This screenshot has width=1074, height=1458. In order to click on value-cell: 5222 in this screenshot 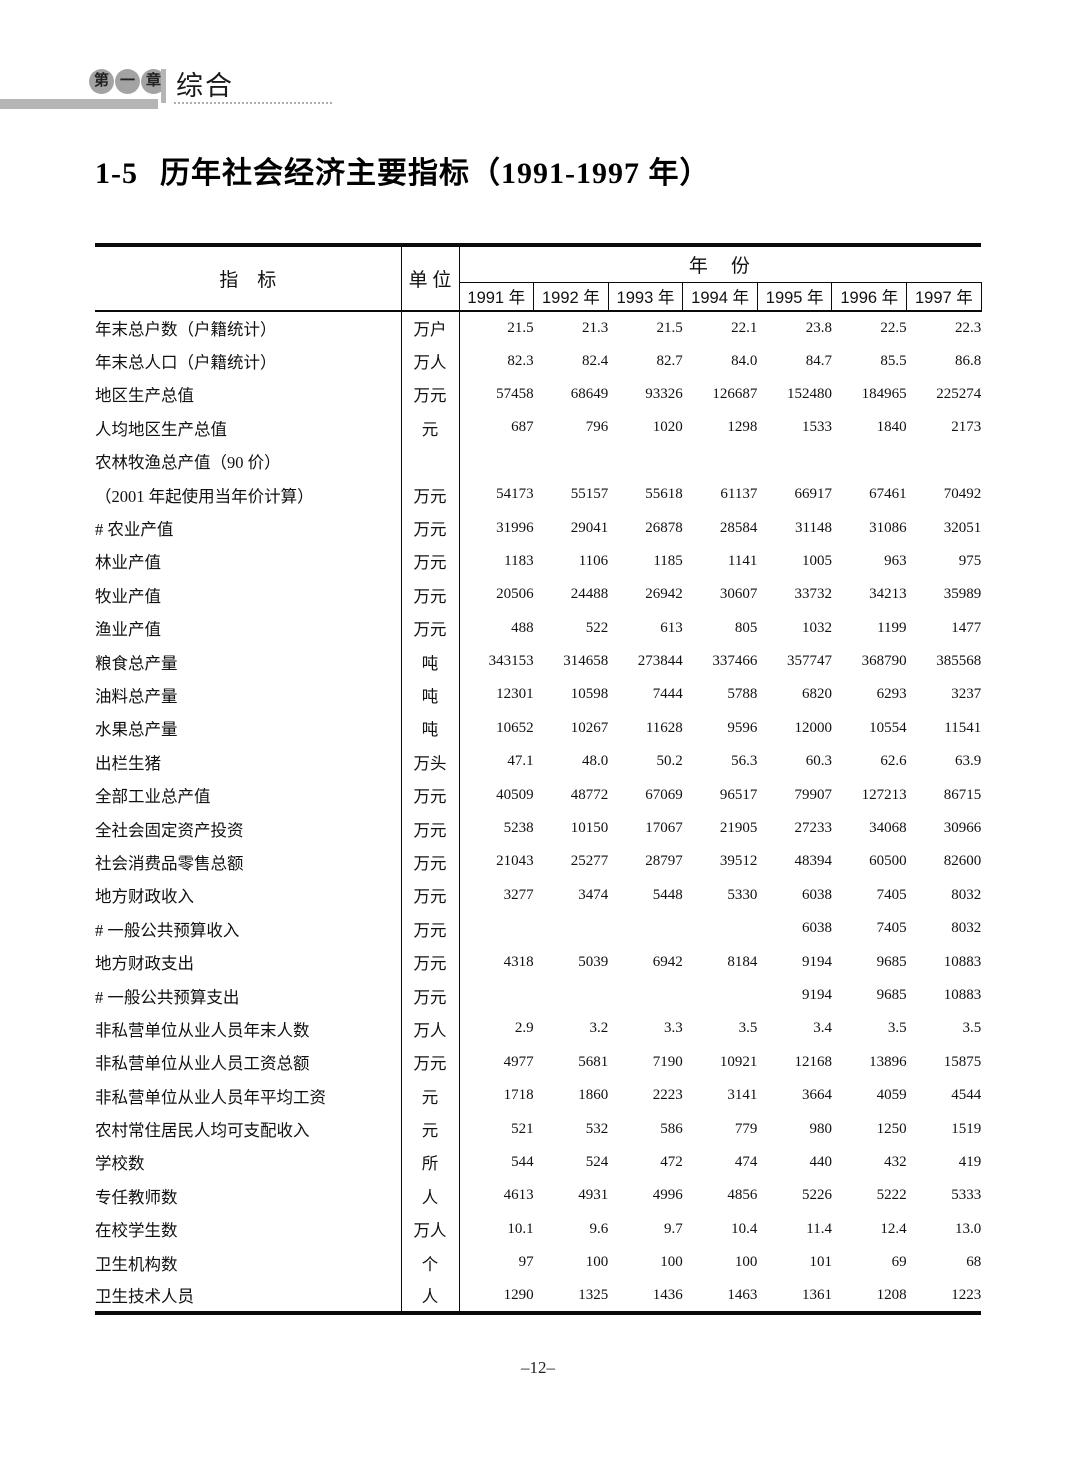, I will do `click(891, 1195)`.